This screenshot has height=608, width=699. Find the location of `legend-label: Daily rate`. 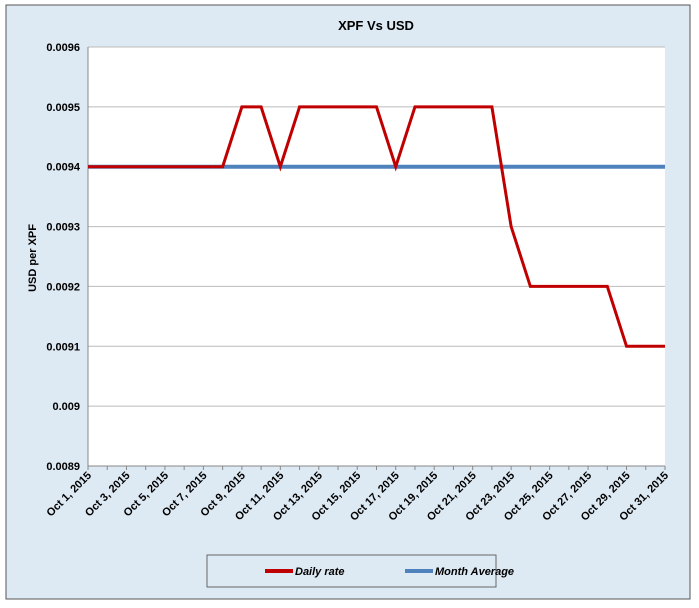

legend-label: Daily rate is located at coordinates (320, 572).